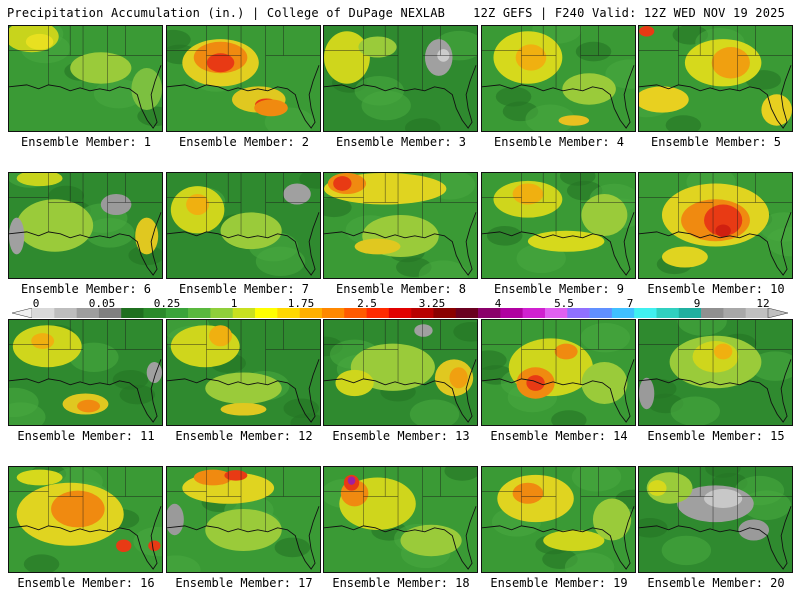 The image size is (800, 600). What do you see at coordinates (86, 583) in the screenshot?
I see `ensemble-member-caption: Ensemble Member: 16` at bounding box center [86, 583].